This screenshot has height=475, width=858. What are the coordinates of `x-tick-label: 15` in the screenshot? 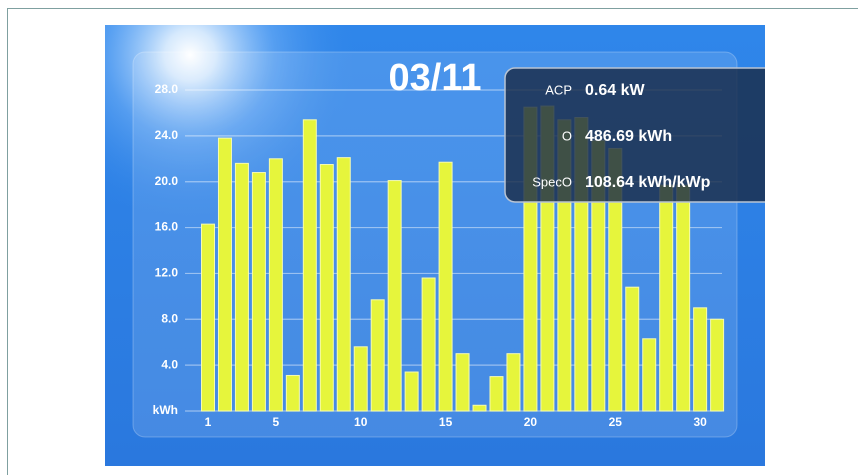 It's located at (446, 422).